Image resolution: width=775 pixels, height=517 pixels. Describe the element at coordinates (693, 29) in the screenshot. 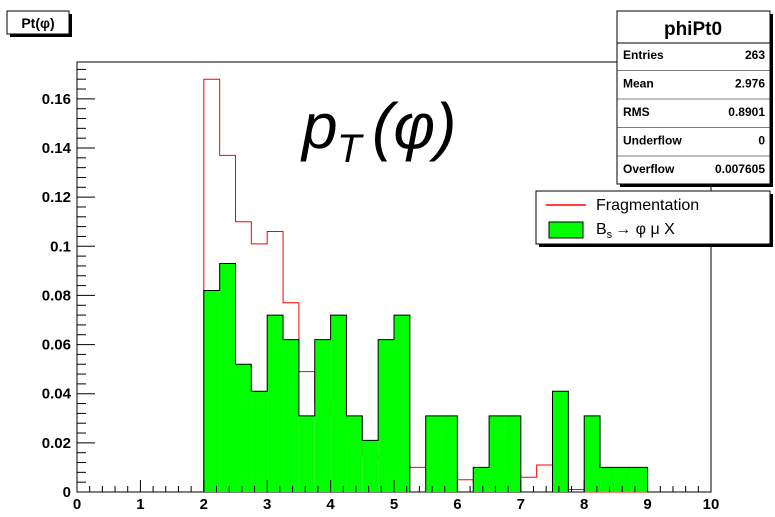

I see `stats-title: phiPt0` at that location.